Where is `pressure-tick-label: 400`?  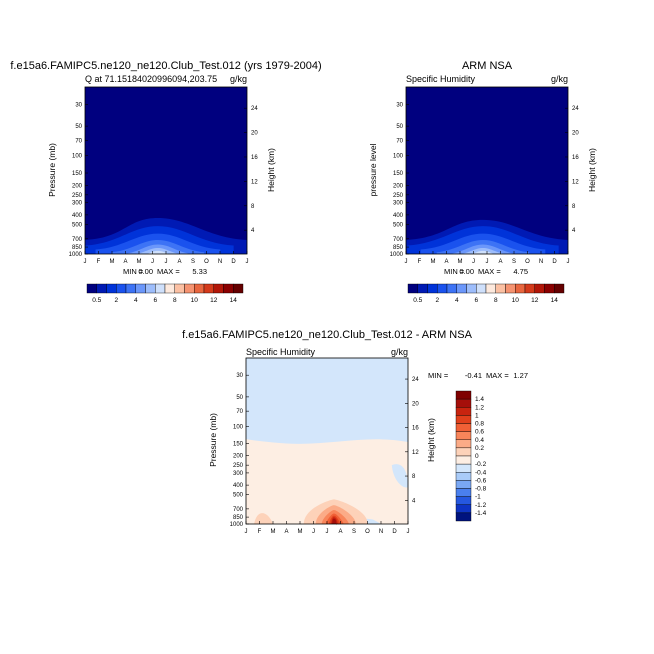 pressure-tick-label: 400 is located at coordinates (77, 216).